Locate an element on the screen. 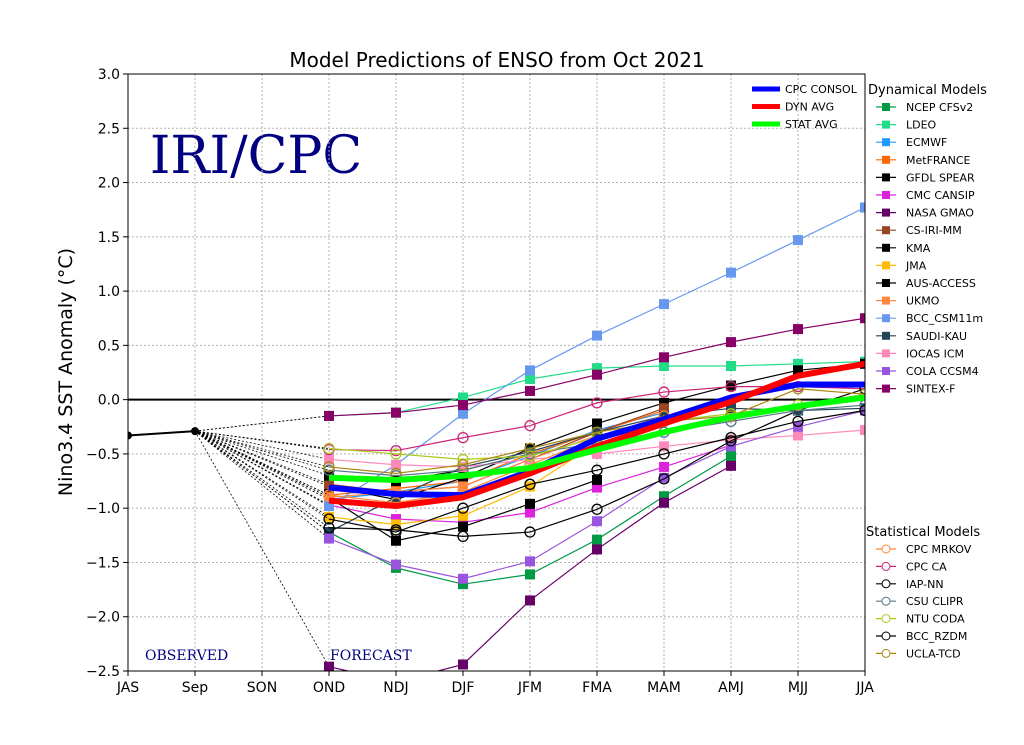 Image resolution: width=1024 pixels, height=745 pixels. legend-label: CSU CLIPR is located at coordinates (935, 601).